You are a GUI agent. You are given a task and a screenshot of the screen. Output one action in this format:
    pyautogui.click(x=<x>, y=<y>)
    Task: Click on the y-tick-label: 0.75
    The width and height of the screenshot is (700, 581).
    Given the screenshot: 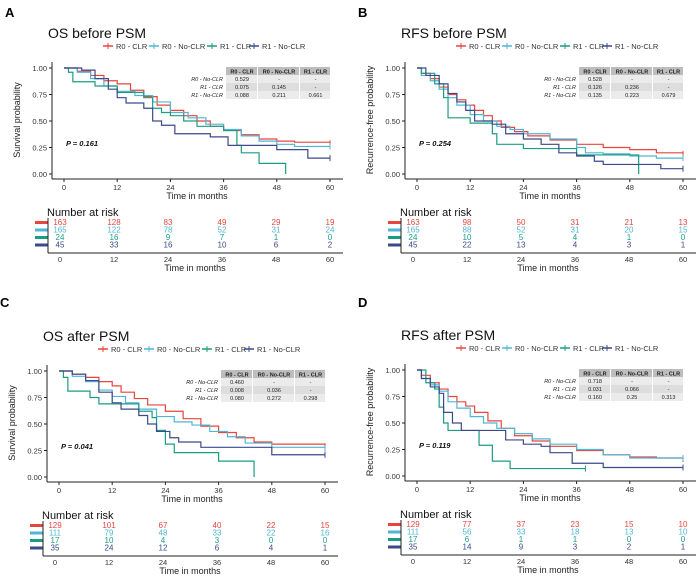 What is the action you would take?
    pyautogui.click(x=34, y=398)
    